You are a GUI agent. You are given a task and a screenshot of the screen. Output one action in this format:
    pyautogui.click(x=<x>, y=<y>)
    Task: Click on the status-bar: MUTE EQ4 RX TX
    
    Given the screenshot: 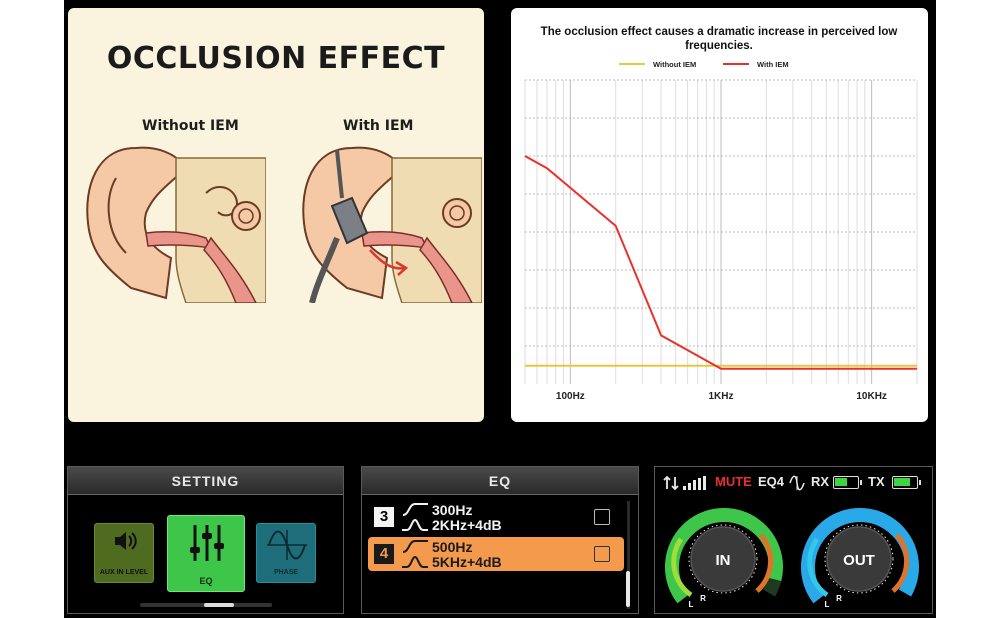 What is the action you would take?
    pyautogui.click(x=793, y=482)
    